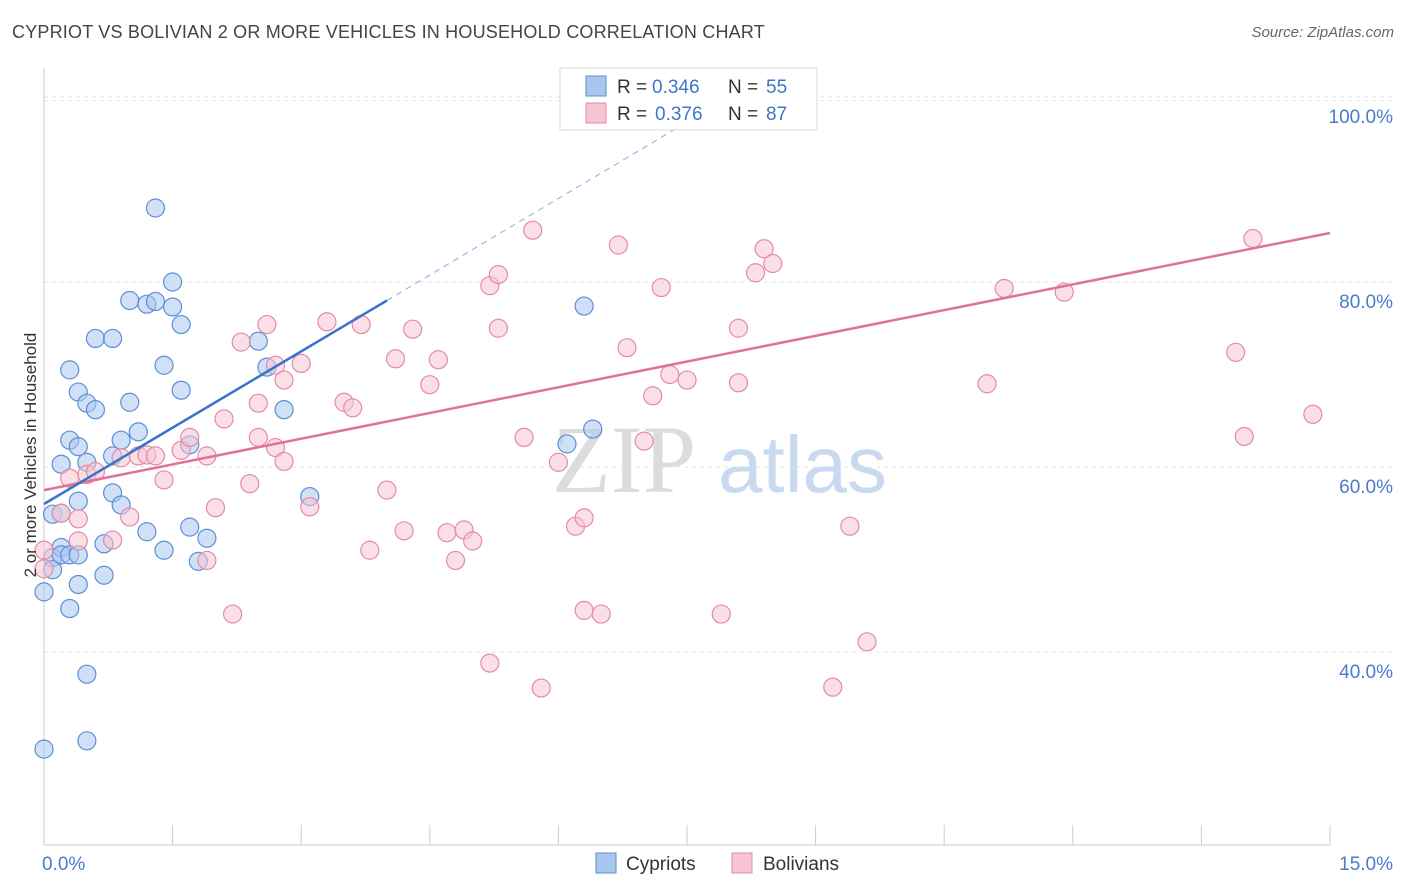  I want to click on legend-n-label-cypriots: N =, so click(743, 87).